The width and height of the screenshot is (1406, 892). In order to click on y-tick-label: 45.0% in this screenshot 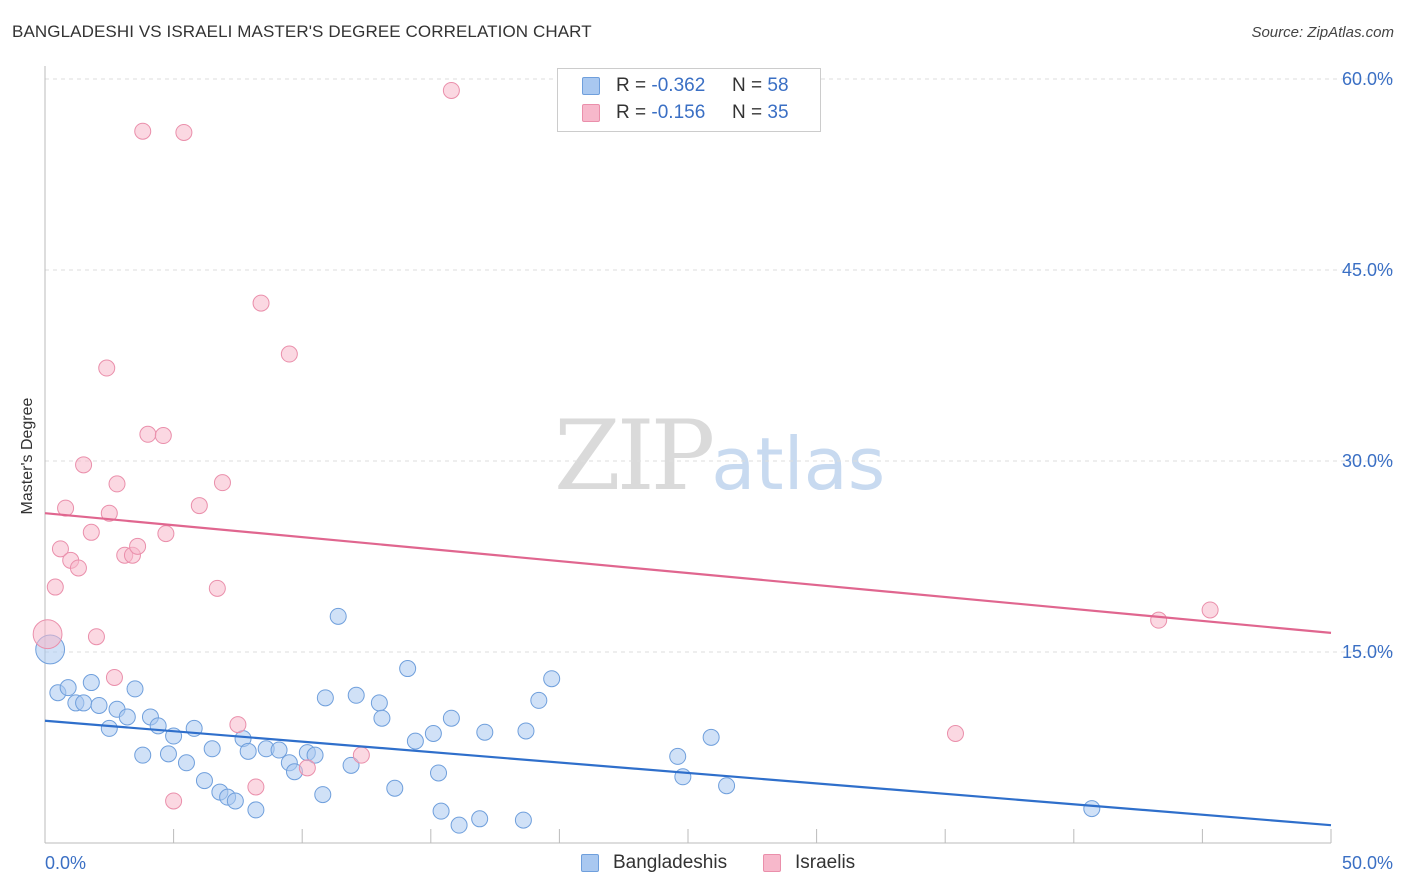, I will do `click(1367, 270)`.